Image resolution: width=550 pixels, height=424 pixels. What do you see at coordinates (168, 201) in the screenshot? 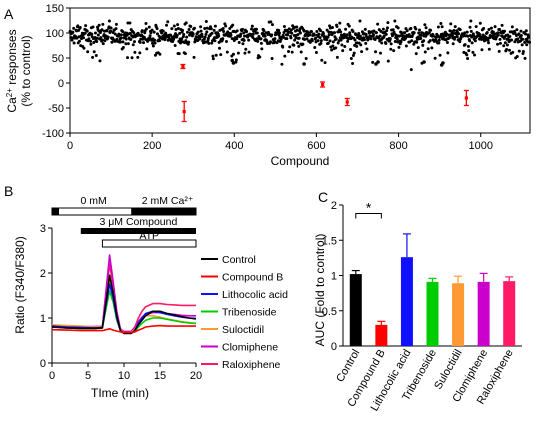
I see `ca-2mm-label: 2 mM Ca²⁺` at bounding box center [168, 201].